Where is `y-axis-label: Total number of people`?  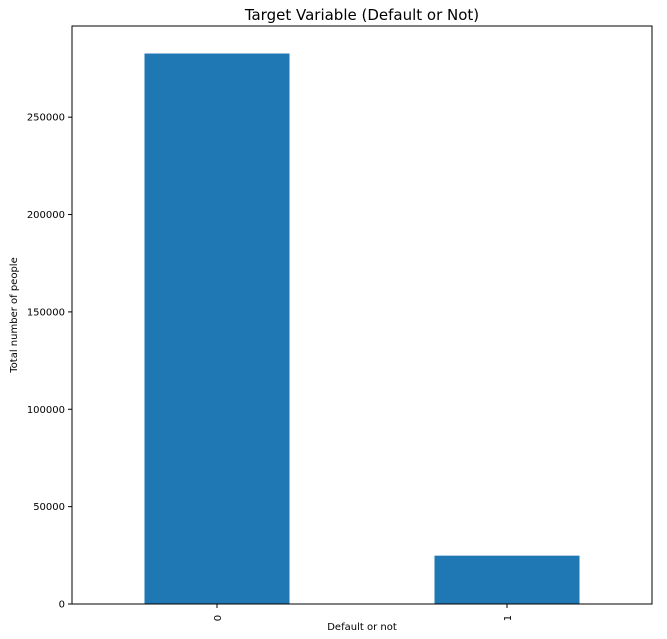
y-axis-label: Total number of people is located at coordinates (14, 315).